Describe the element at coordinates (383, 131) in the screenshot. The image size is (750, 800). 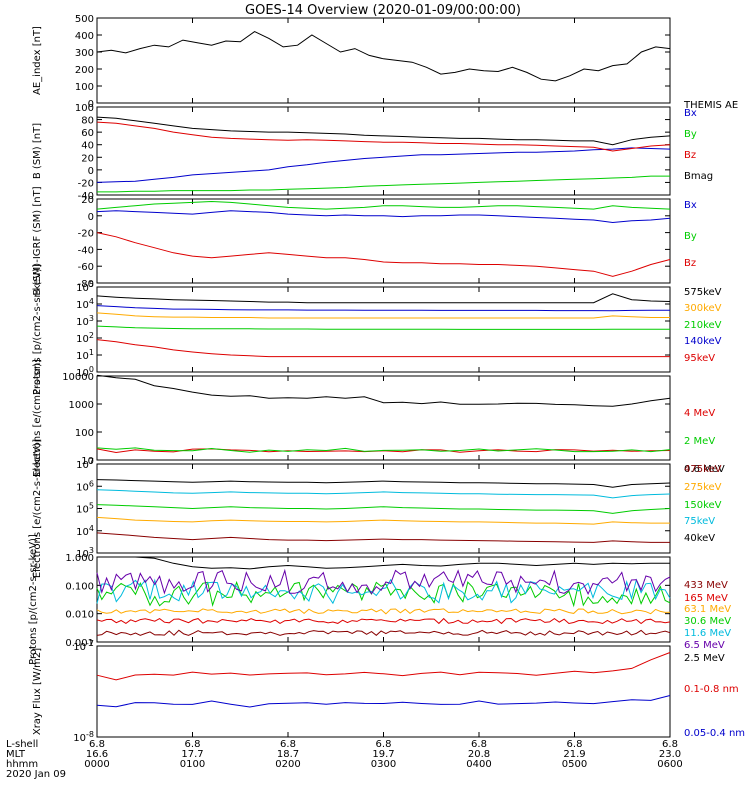
I see `series-line-bmag` at that location.